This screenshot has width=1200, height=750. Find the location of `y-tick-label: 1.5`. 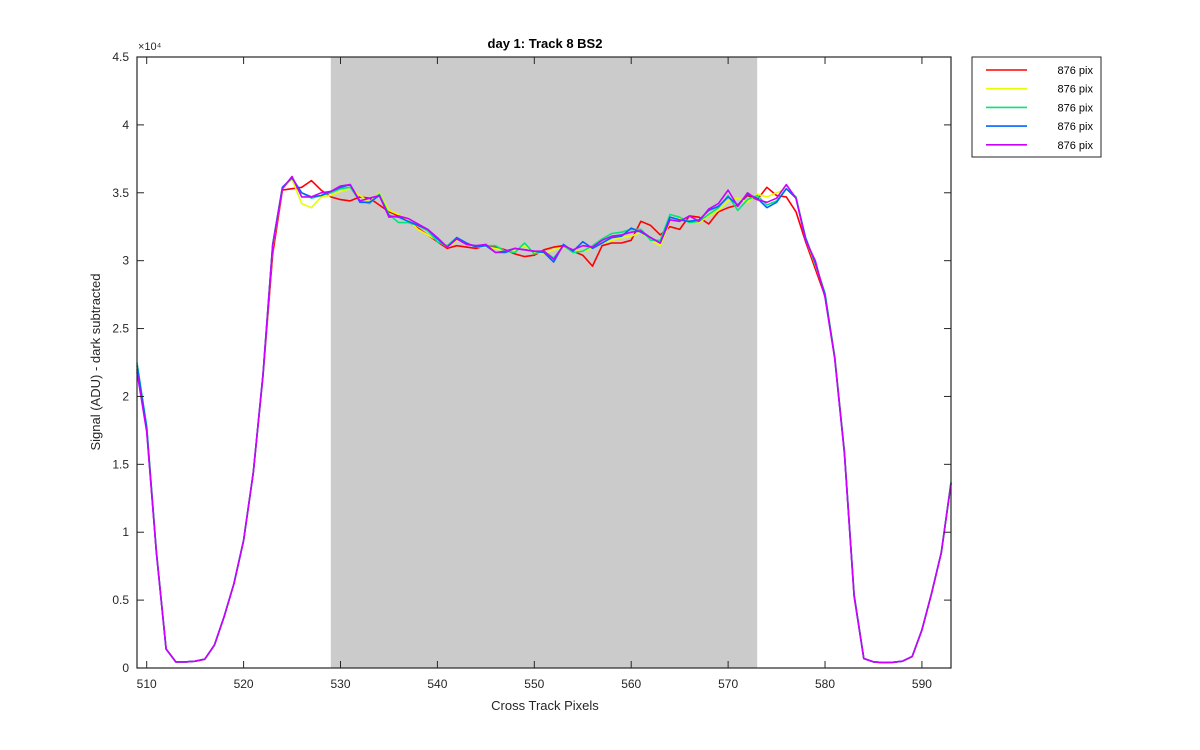

y-tick-label: 1.5 is located at coordinates (120, 464).